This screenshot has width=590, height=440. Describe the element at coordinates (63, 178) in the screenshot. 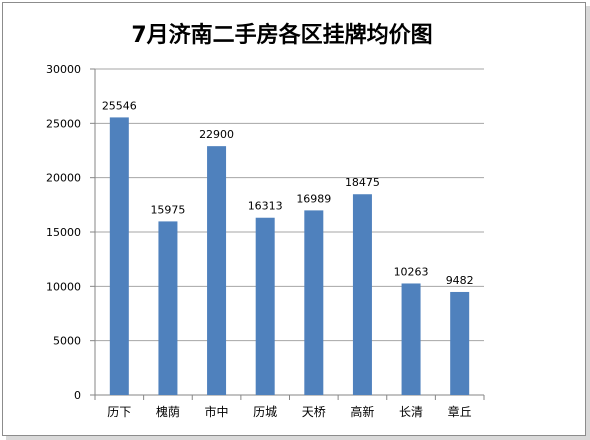

I see `y-tick-label: 20000` at that location.